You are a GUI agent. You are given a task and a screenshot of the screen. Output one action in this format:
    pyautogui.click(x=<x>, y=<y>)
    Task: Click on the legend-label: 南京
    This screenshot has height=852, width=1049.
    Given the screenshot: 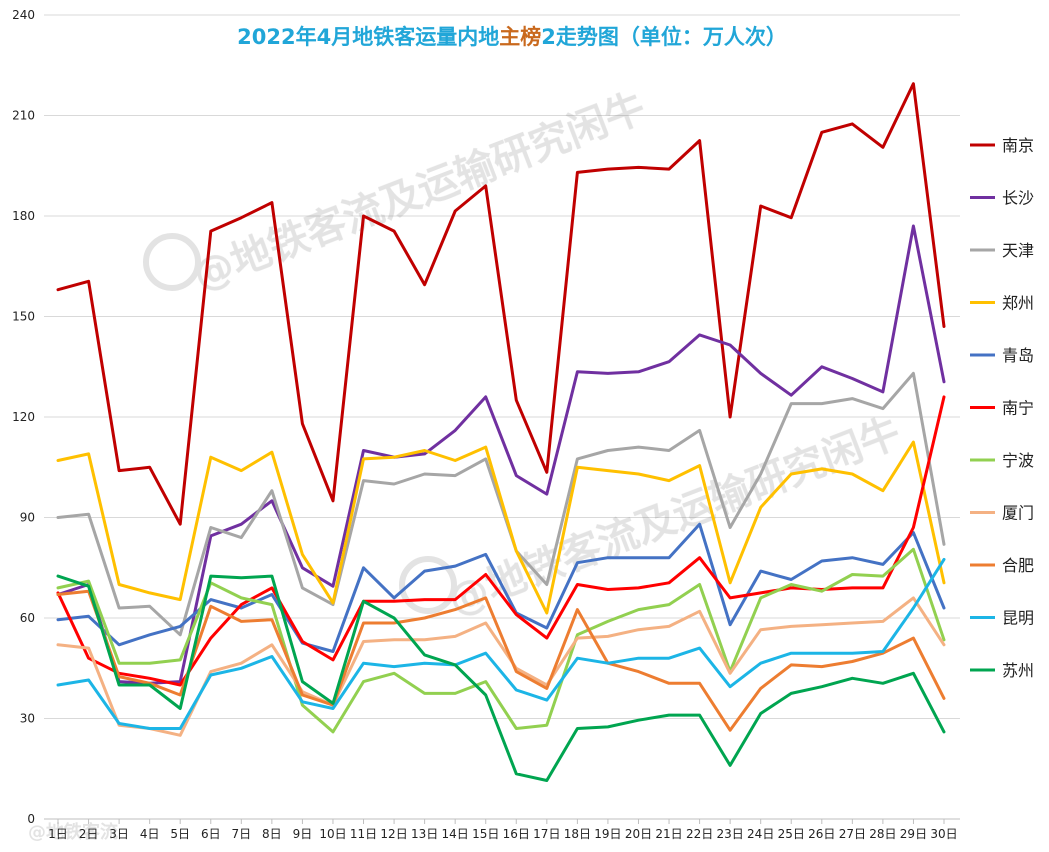 What is the action you would take?
    pyautogui.click(x=1018, y=145)
    